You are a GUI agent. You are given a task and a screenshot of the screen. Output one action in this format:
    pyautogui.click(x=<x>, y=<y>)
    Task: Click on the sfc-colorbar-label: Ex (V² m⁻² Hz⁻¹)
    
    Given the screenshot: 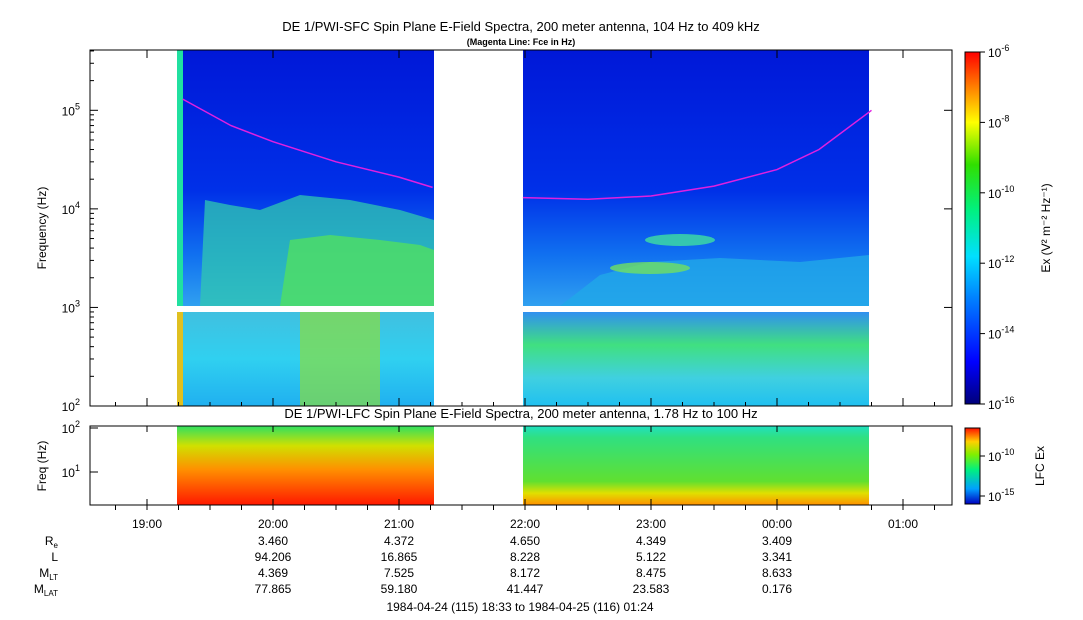 What is the action you would take?
    pyautogui.click(x=1046, y=227)
    